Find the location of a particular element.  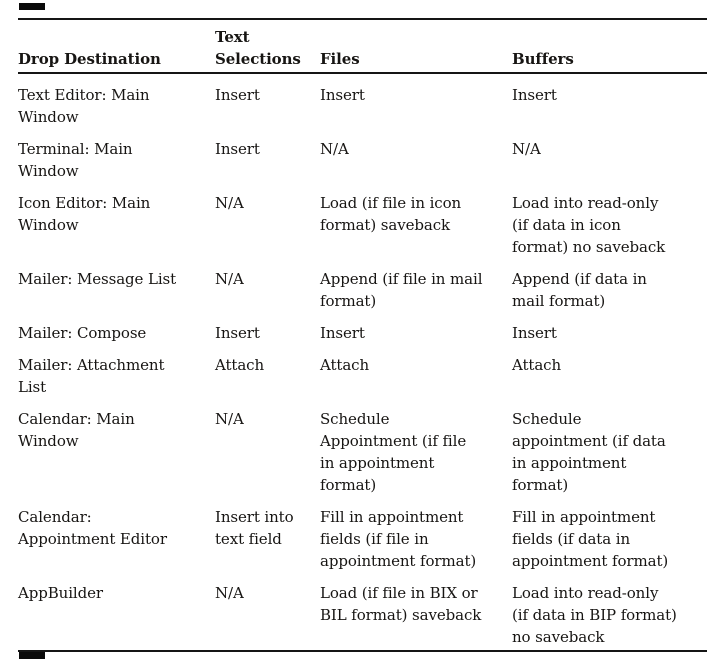

column-header-drop-destination: Drop Destination is located at coordinates (116, 46).